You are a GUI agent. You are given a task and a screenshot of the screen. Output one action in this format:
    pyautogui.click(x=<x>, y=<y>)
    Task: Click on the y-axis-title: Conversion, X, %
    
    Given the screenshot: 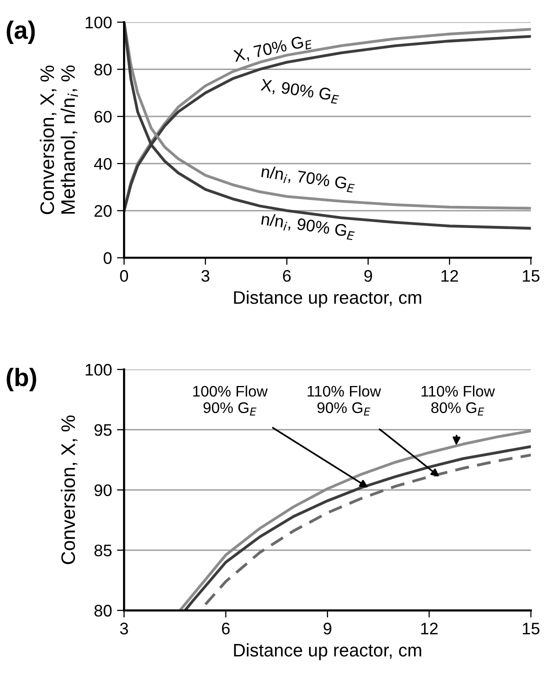 What is the action you would take?
    pyautogui.click(x=69, y=490)
    